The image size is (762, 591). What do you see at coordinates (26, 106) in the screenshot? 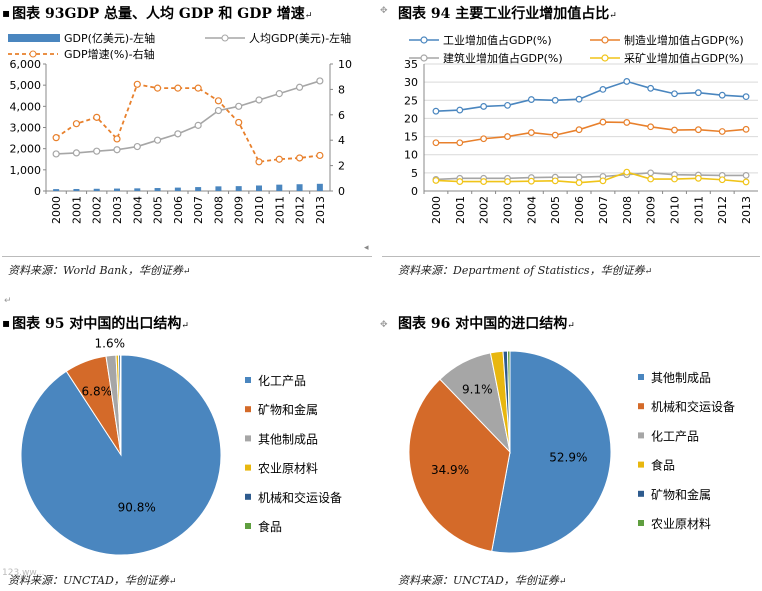
I see `chart93-tick-label-left: 4,000` at bounding box center [26, 106].